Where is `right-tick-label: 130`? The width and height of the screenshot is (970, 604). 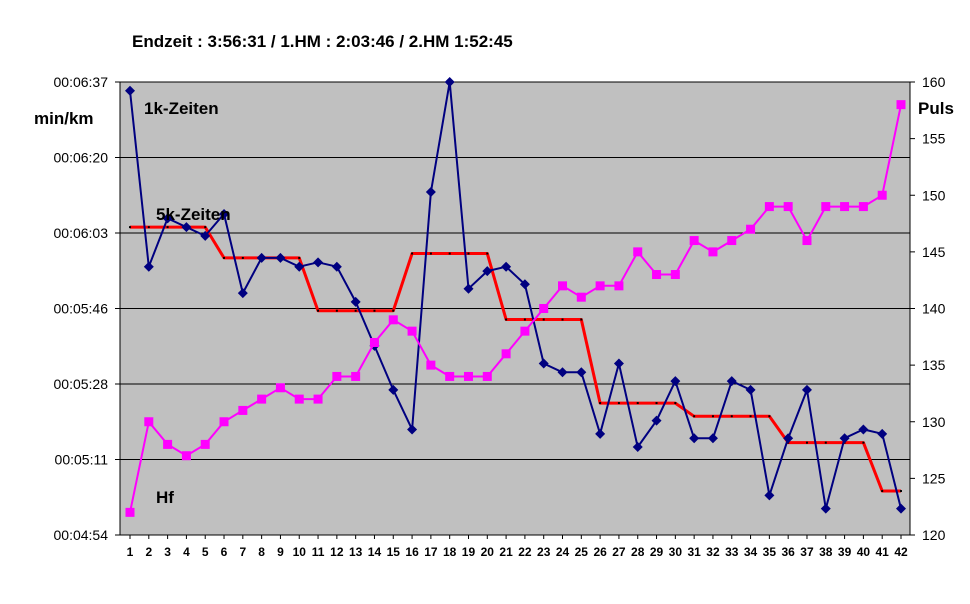
right-tick-label: 130 is located at coordinates (934, 422).